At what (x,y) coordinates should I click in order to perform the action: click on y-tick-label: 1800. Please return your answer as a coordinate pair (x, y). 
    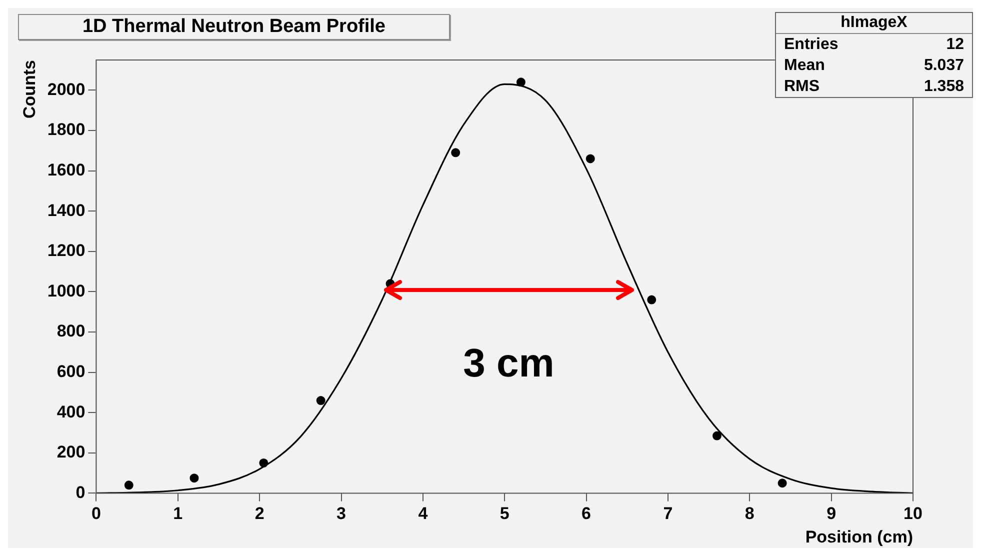
    Looking at the image, I should click on (66, 130).